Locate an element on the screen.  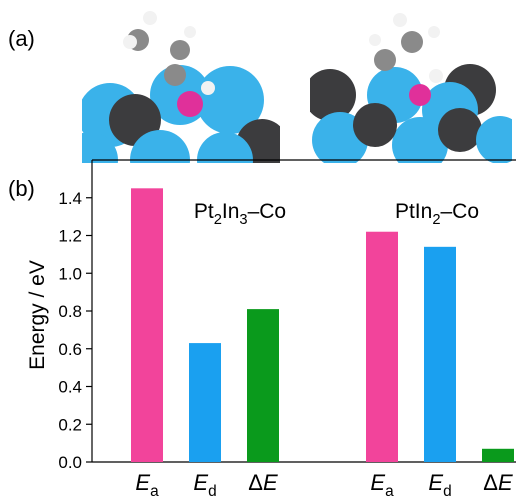
label-part: In is located at coordinates (231, 211).